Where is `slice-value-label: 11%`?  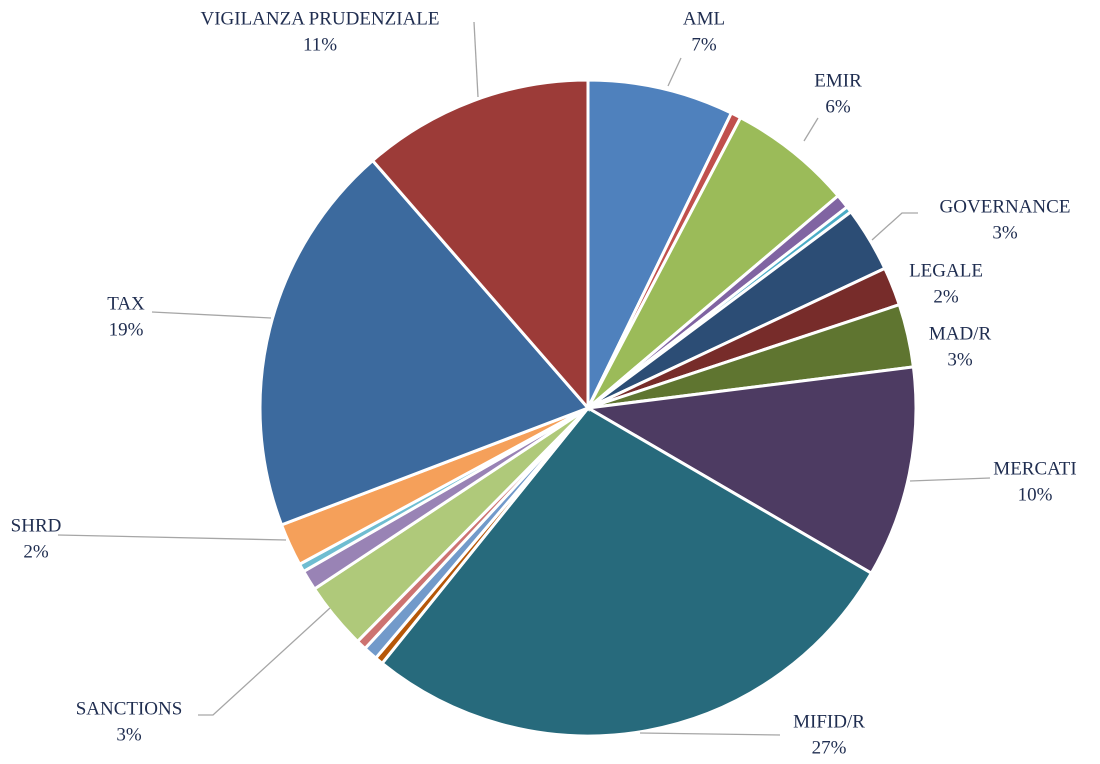 slice-value-label: 11% is located at coordinates (320, 44).